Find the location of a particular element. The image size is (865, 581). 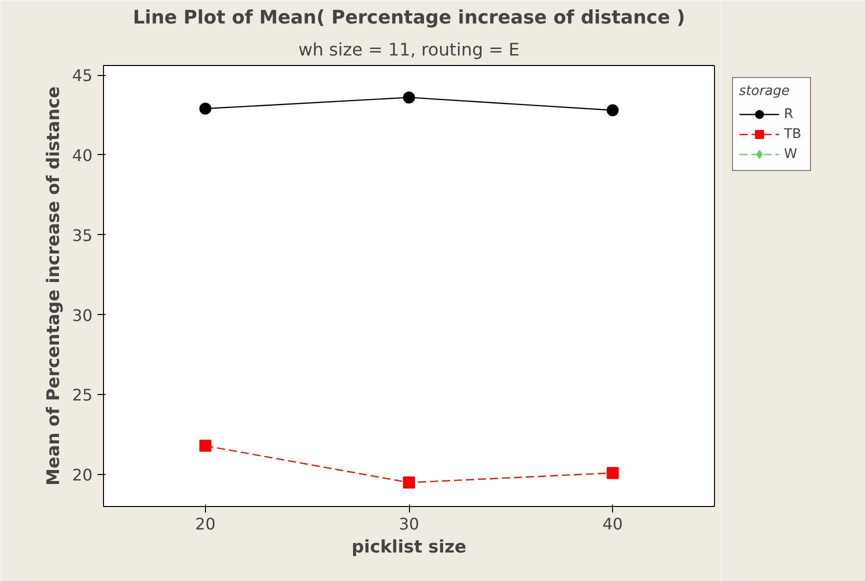

y-tick-label: 35 is located at coordinates (82, 235).